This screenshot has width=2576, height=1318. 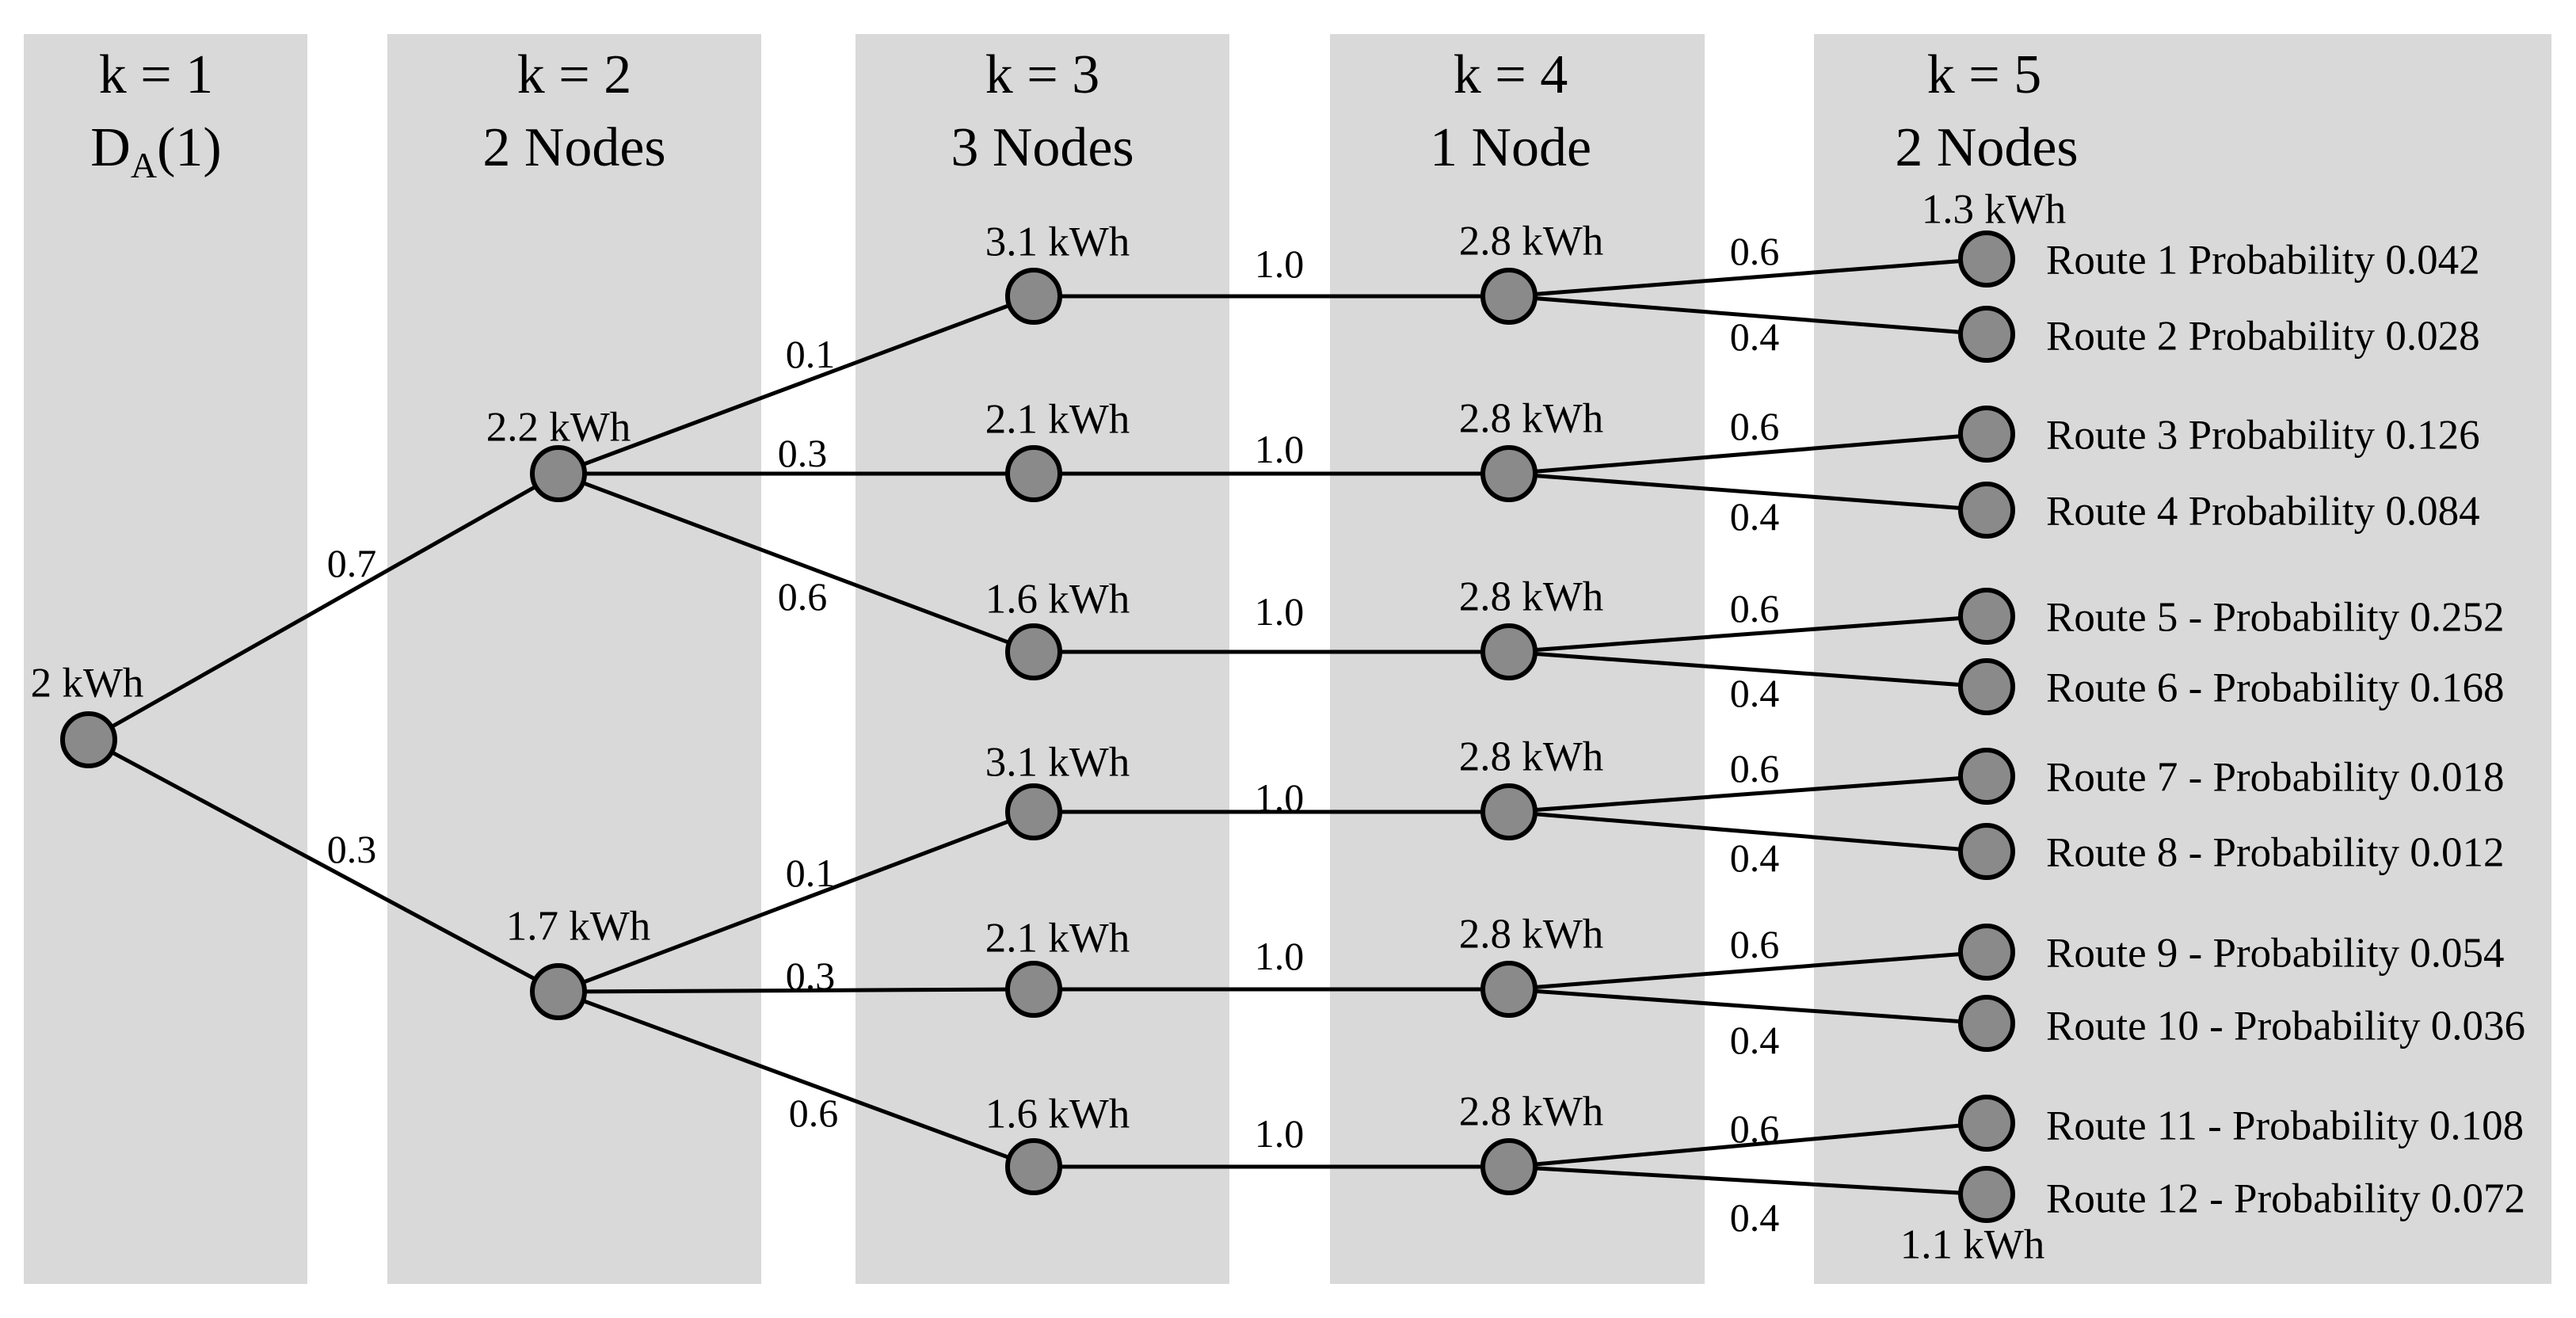 I want to click on stage-band-k1, so click(x=165, y=659).